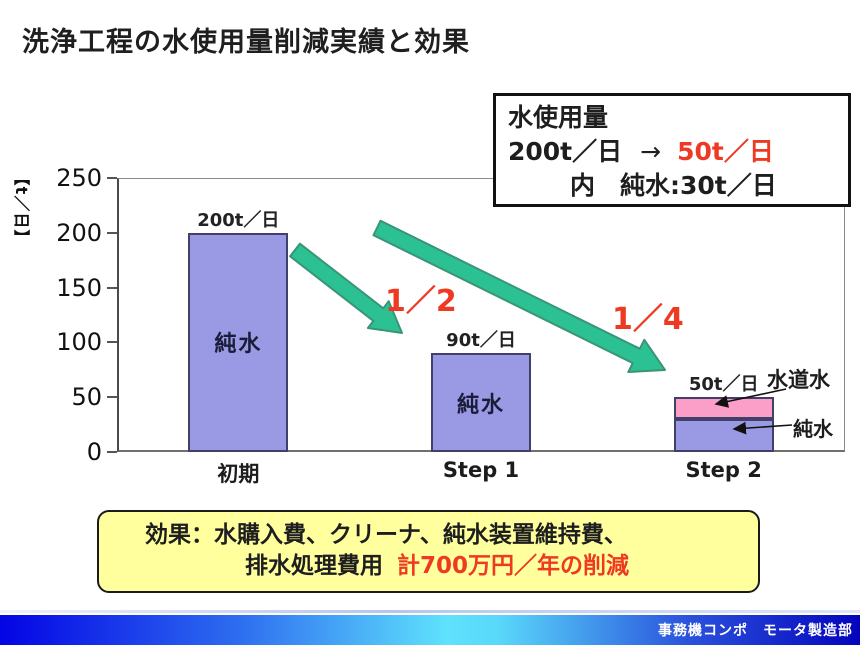  I want to click on effect-line-1: 効果：水購入費、クリーナ、純水装置維持費、, so click(386, 535).